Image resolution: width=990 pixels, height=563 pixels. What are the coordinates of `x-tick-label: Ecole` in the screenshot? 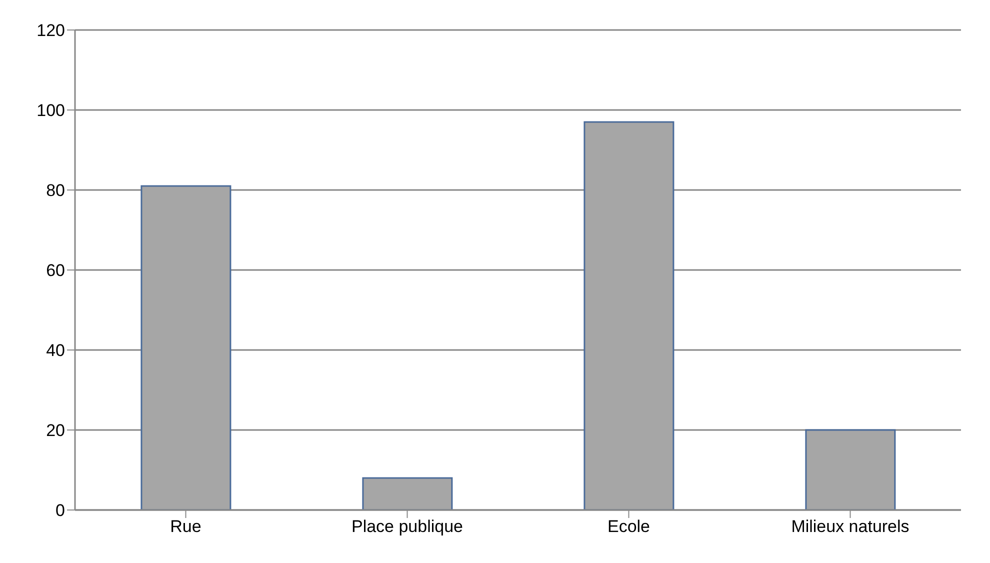 It's located at (628, 526).